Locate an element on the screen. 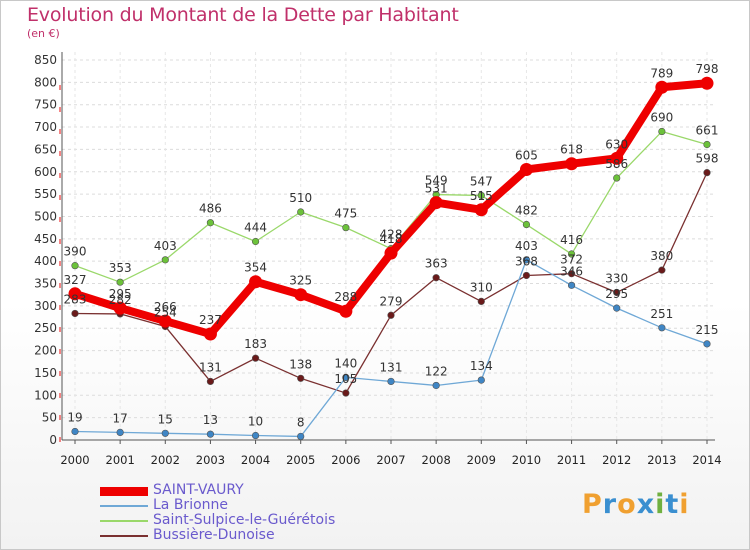 Image resolution: width=750 pixels, height=550 pixels. data-label-2: 661 is located at coordinates (707, 130).